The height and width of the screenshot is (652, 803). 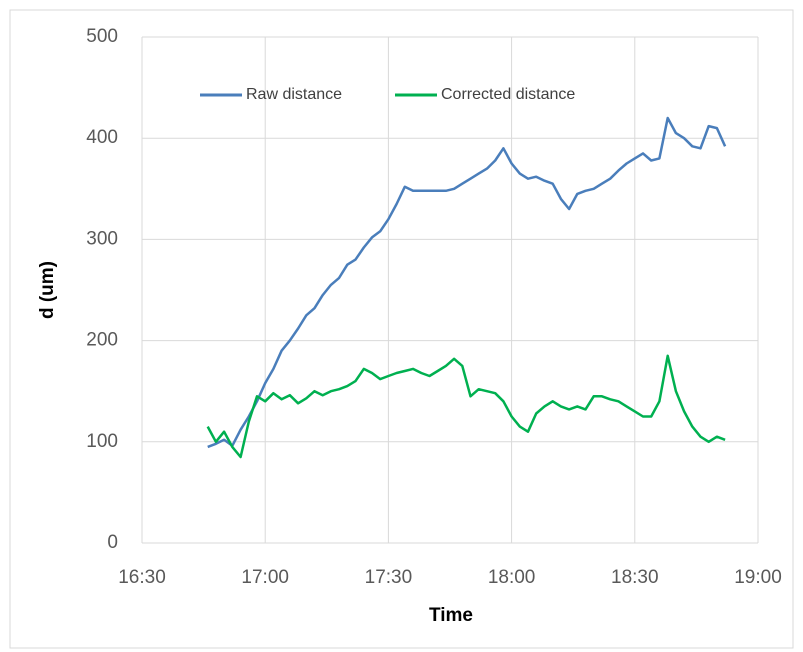 What do you see at coordinates (389, 577) in the screenshot?
I see `x-tick-label: 17:30` at bounding box center [389, 577].